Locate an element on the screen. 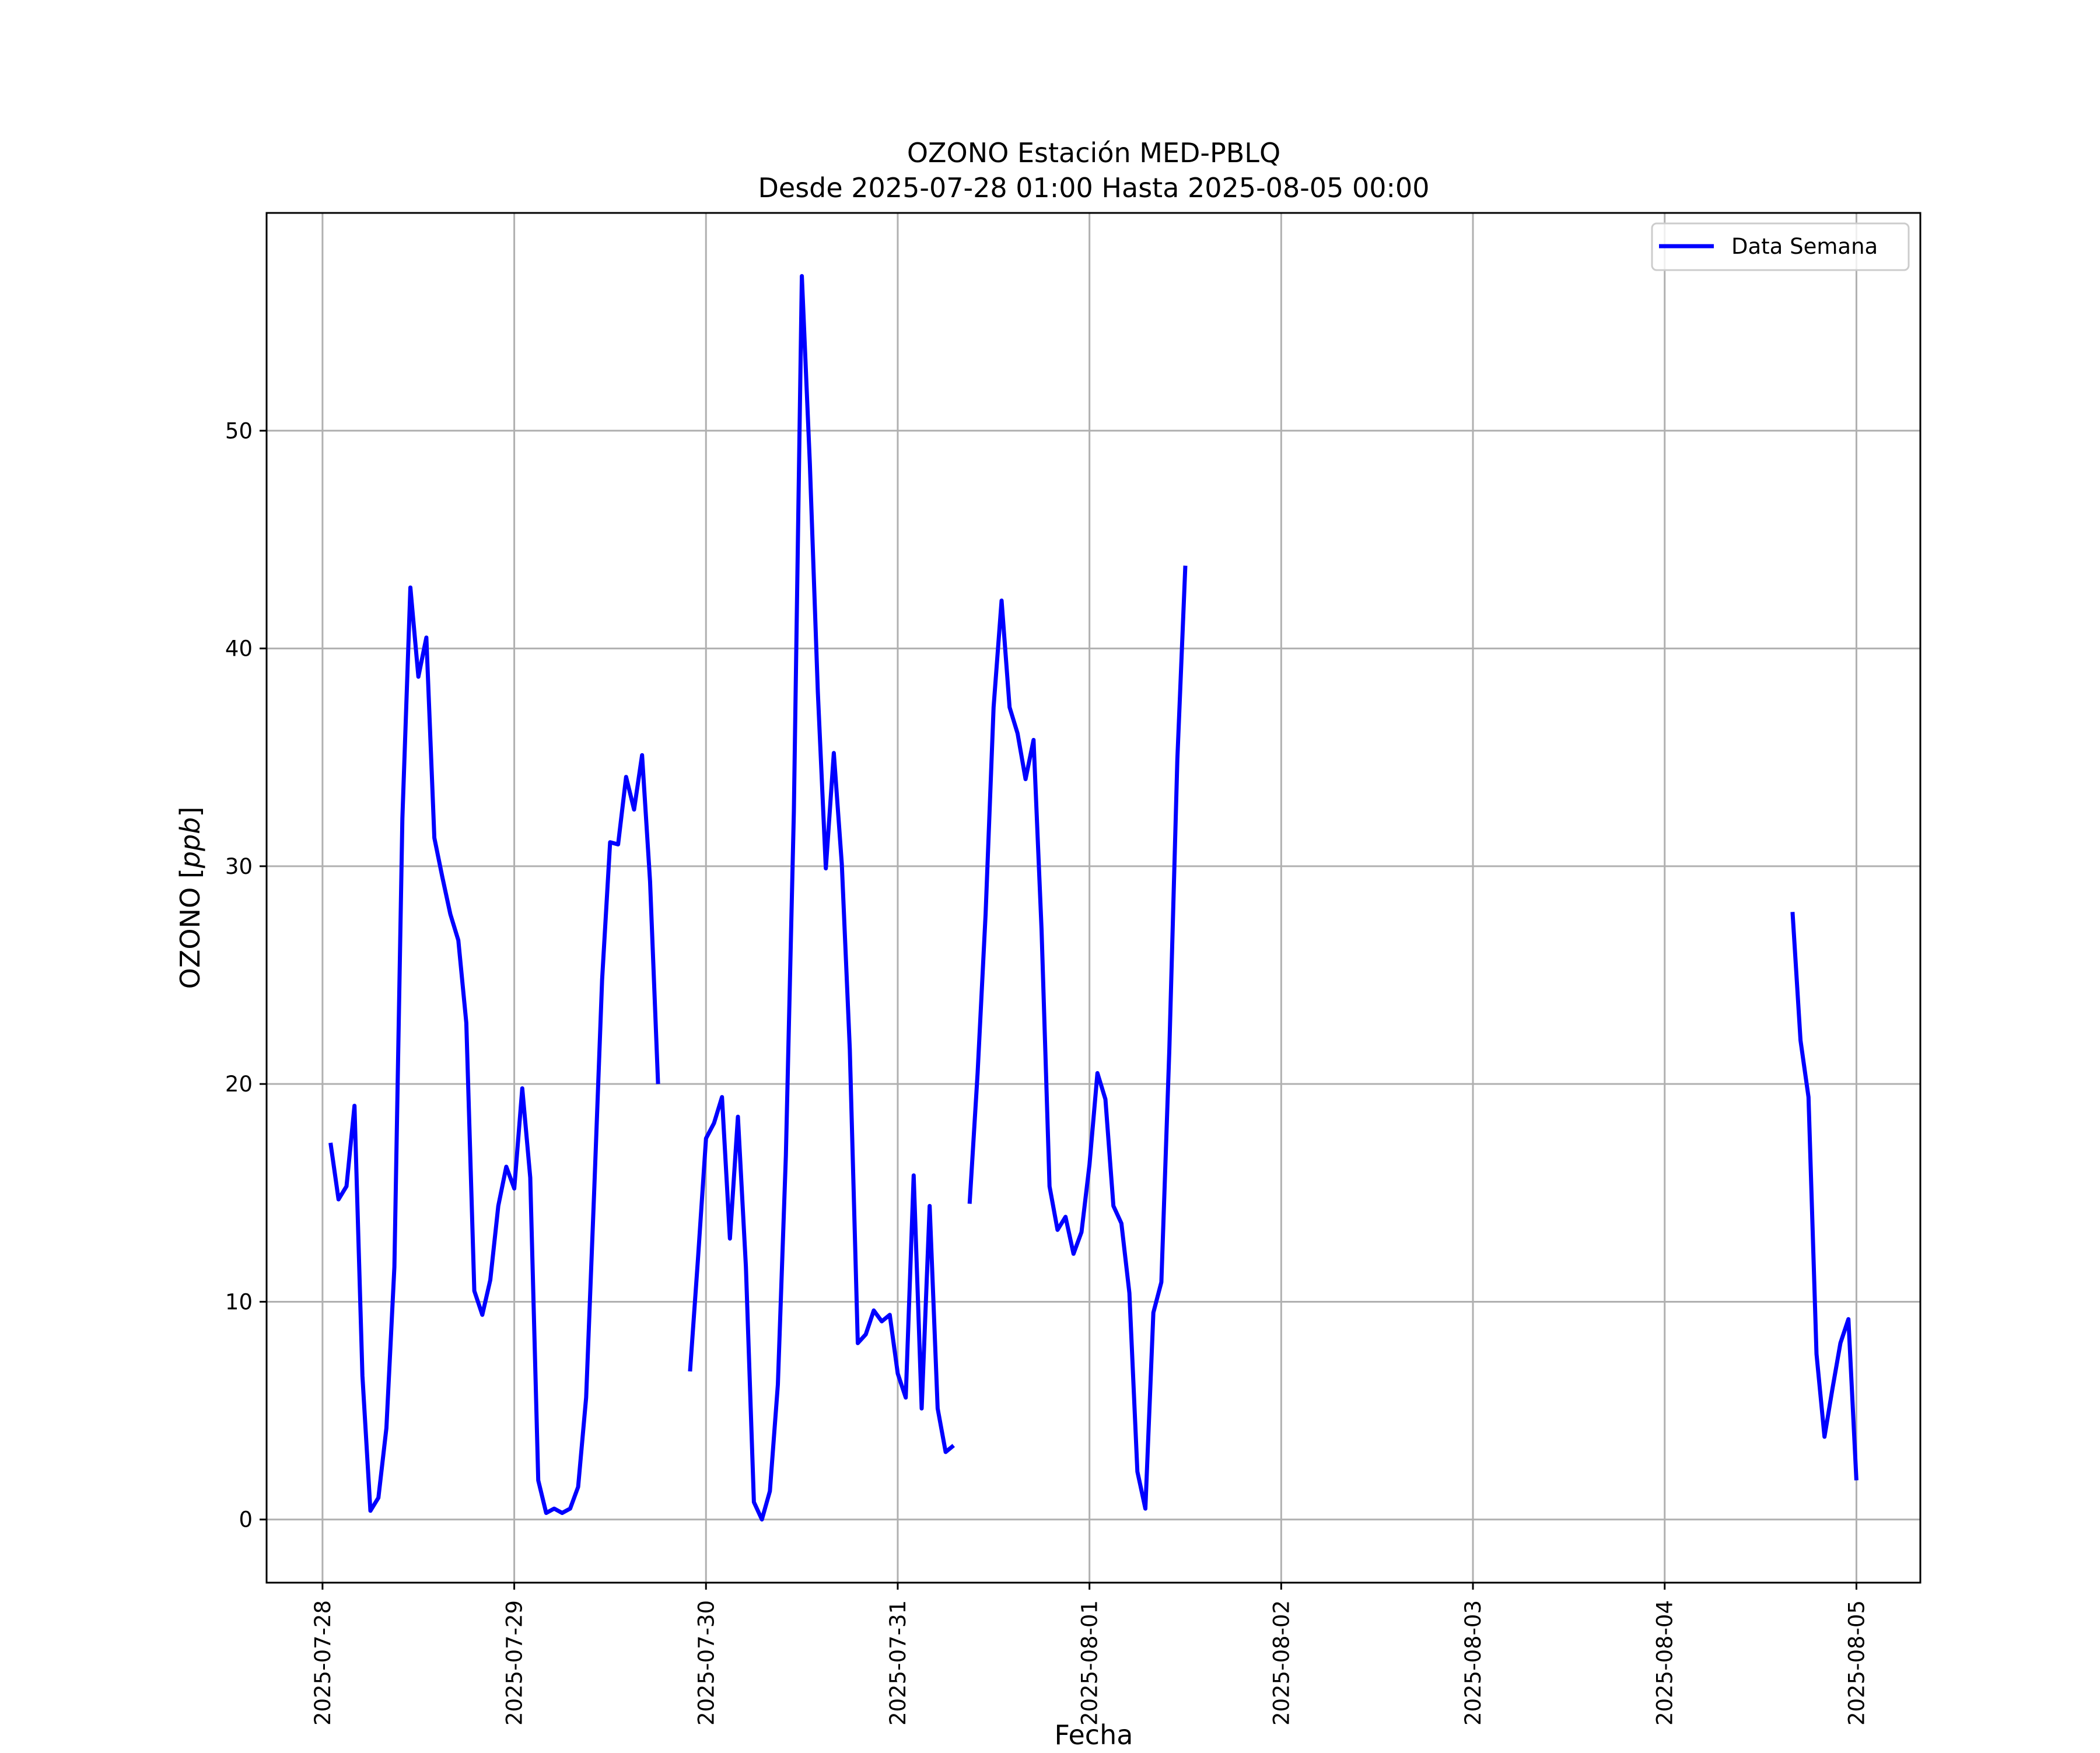 Image resolution: width=2100 pixels, height=1753 pixels. y-tick-label: 30 is located at coordinates (239, 866).